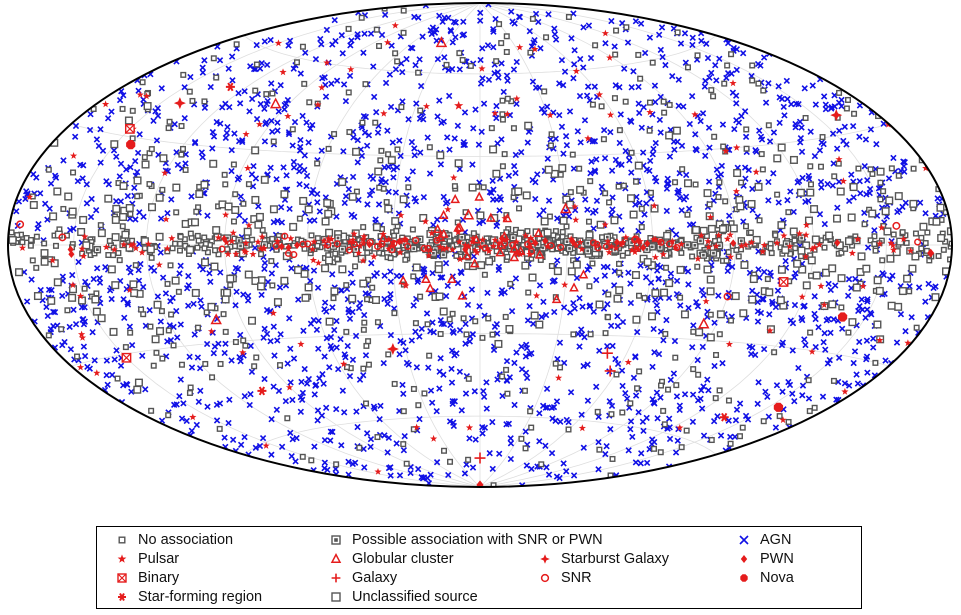 This screenshot has width=961, height=615. I want to click on square-dot-icon, so click(336, 540).